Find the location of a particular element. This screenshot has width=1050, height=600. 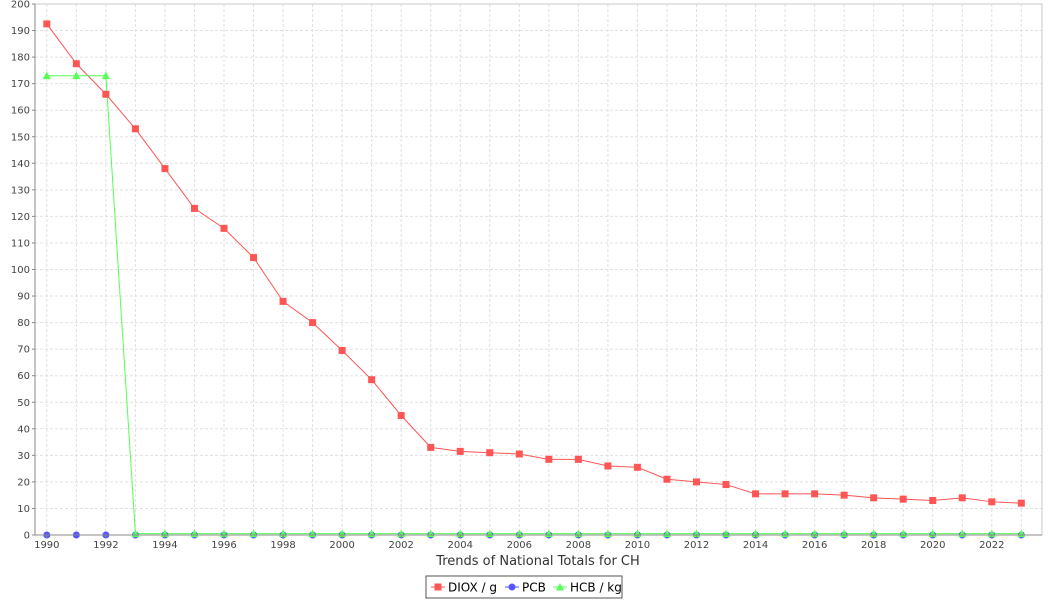

y-tick-label: 160 is located at coordinates (20, 111).